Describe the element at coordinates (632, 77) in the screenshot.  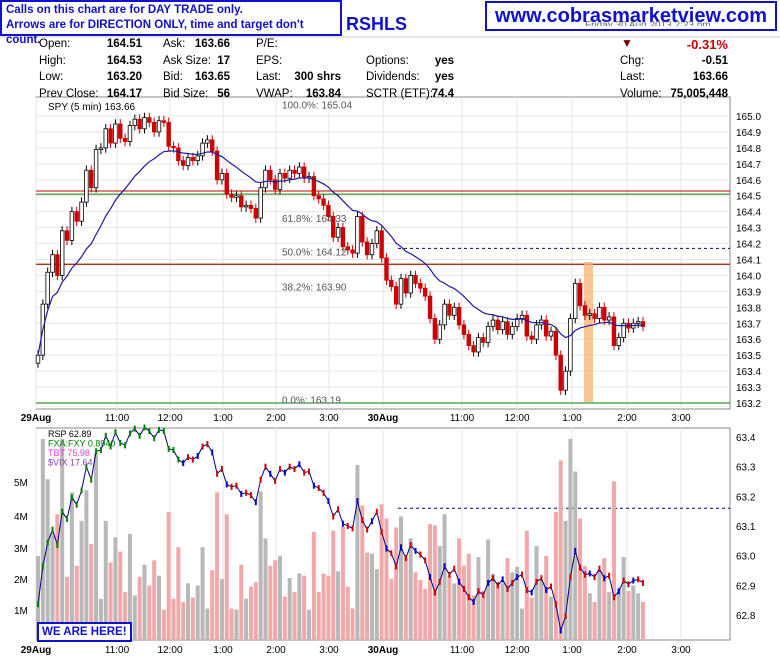
I see `last-price-label: Last:` at that location.